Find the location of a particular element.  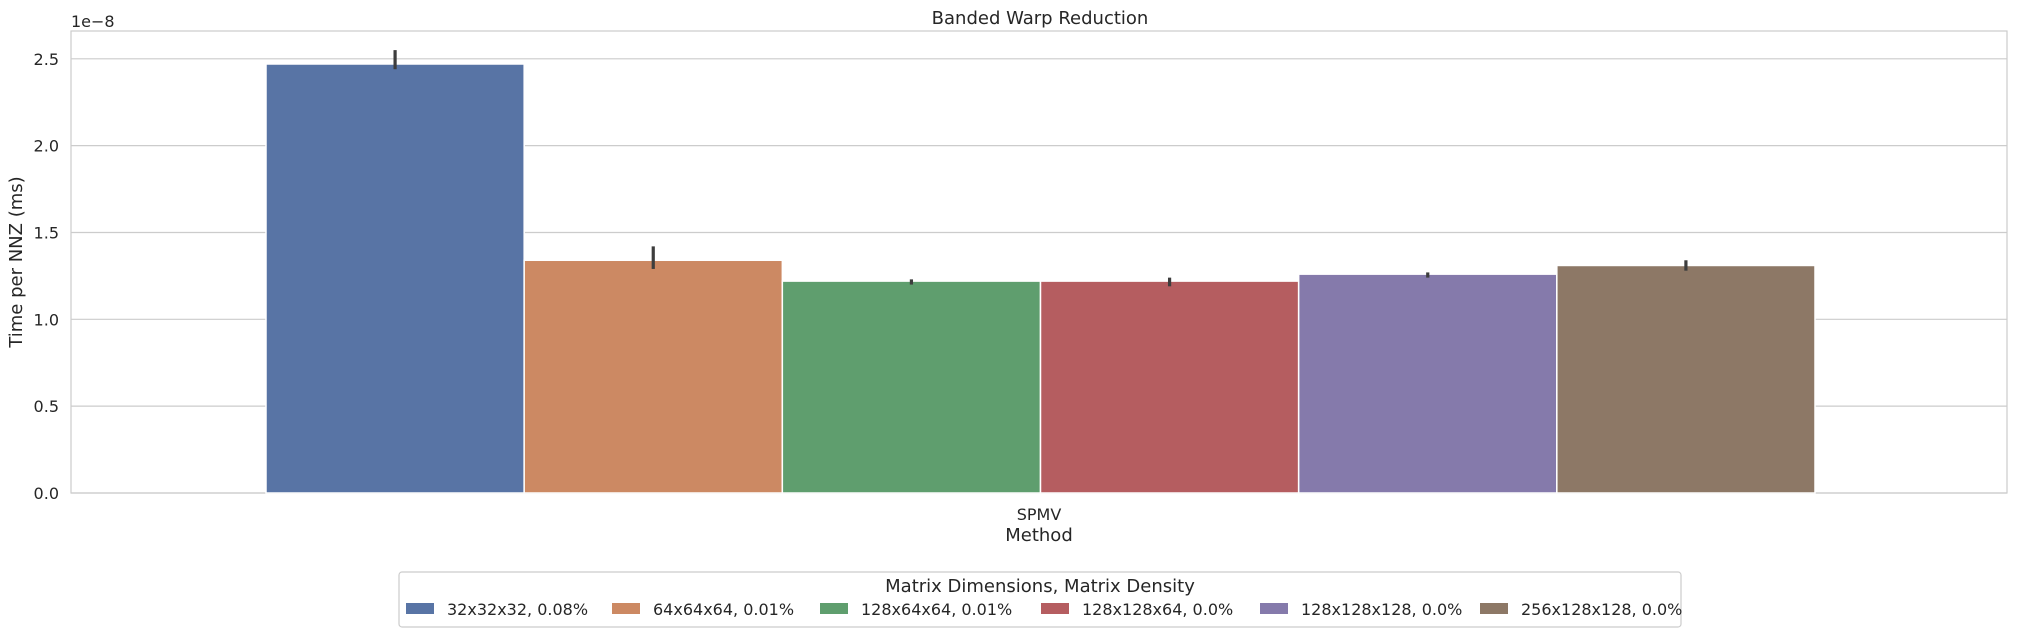

y-tick-label: 1.5 is located at coordinates (46, 232).